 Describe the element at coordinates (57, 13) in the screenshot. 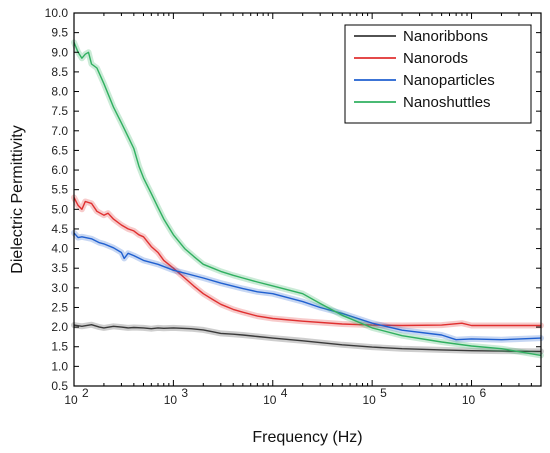

I see `y-tick-label: 10.0` at that location.